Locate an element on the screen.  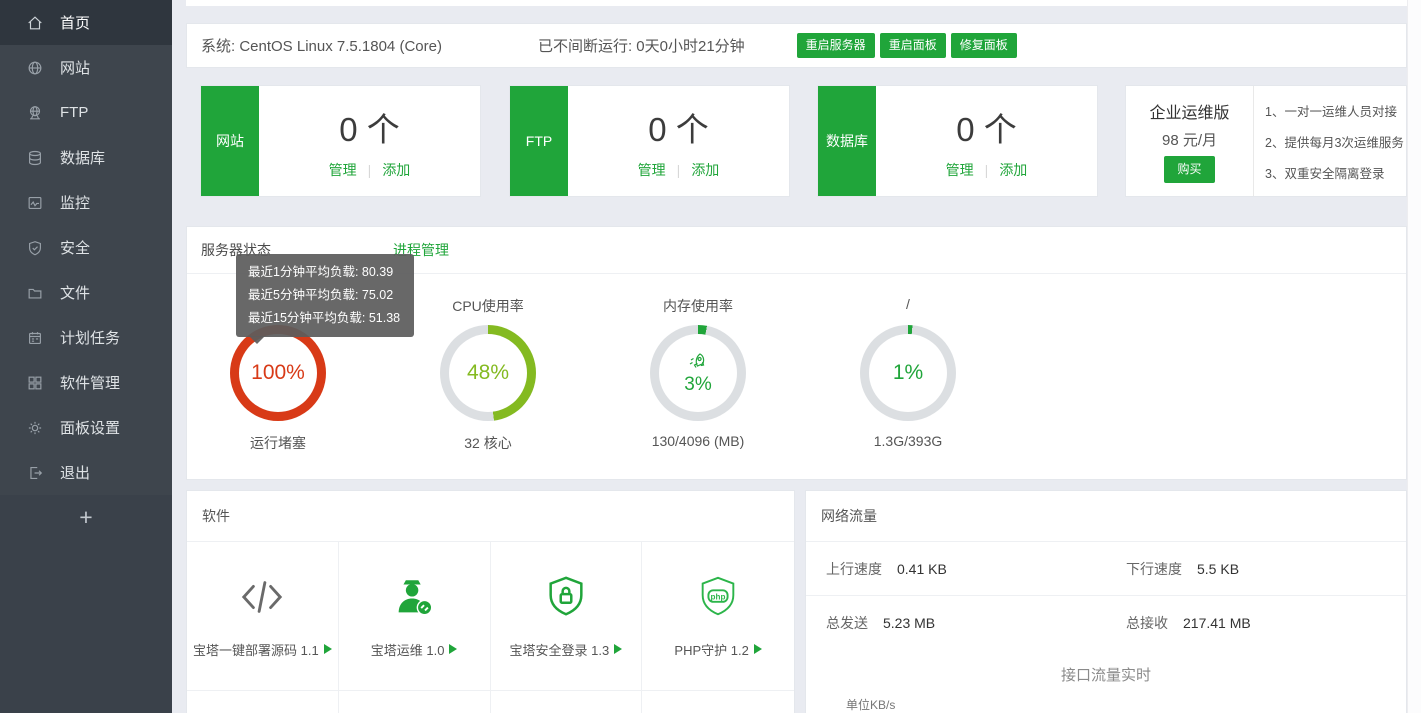
sidebar-item-logout: 退出 is located at coordinates (86, 472).